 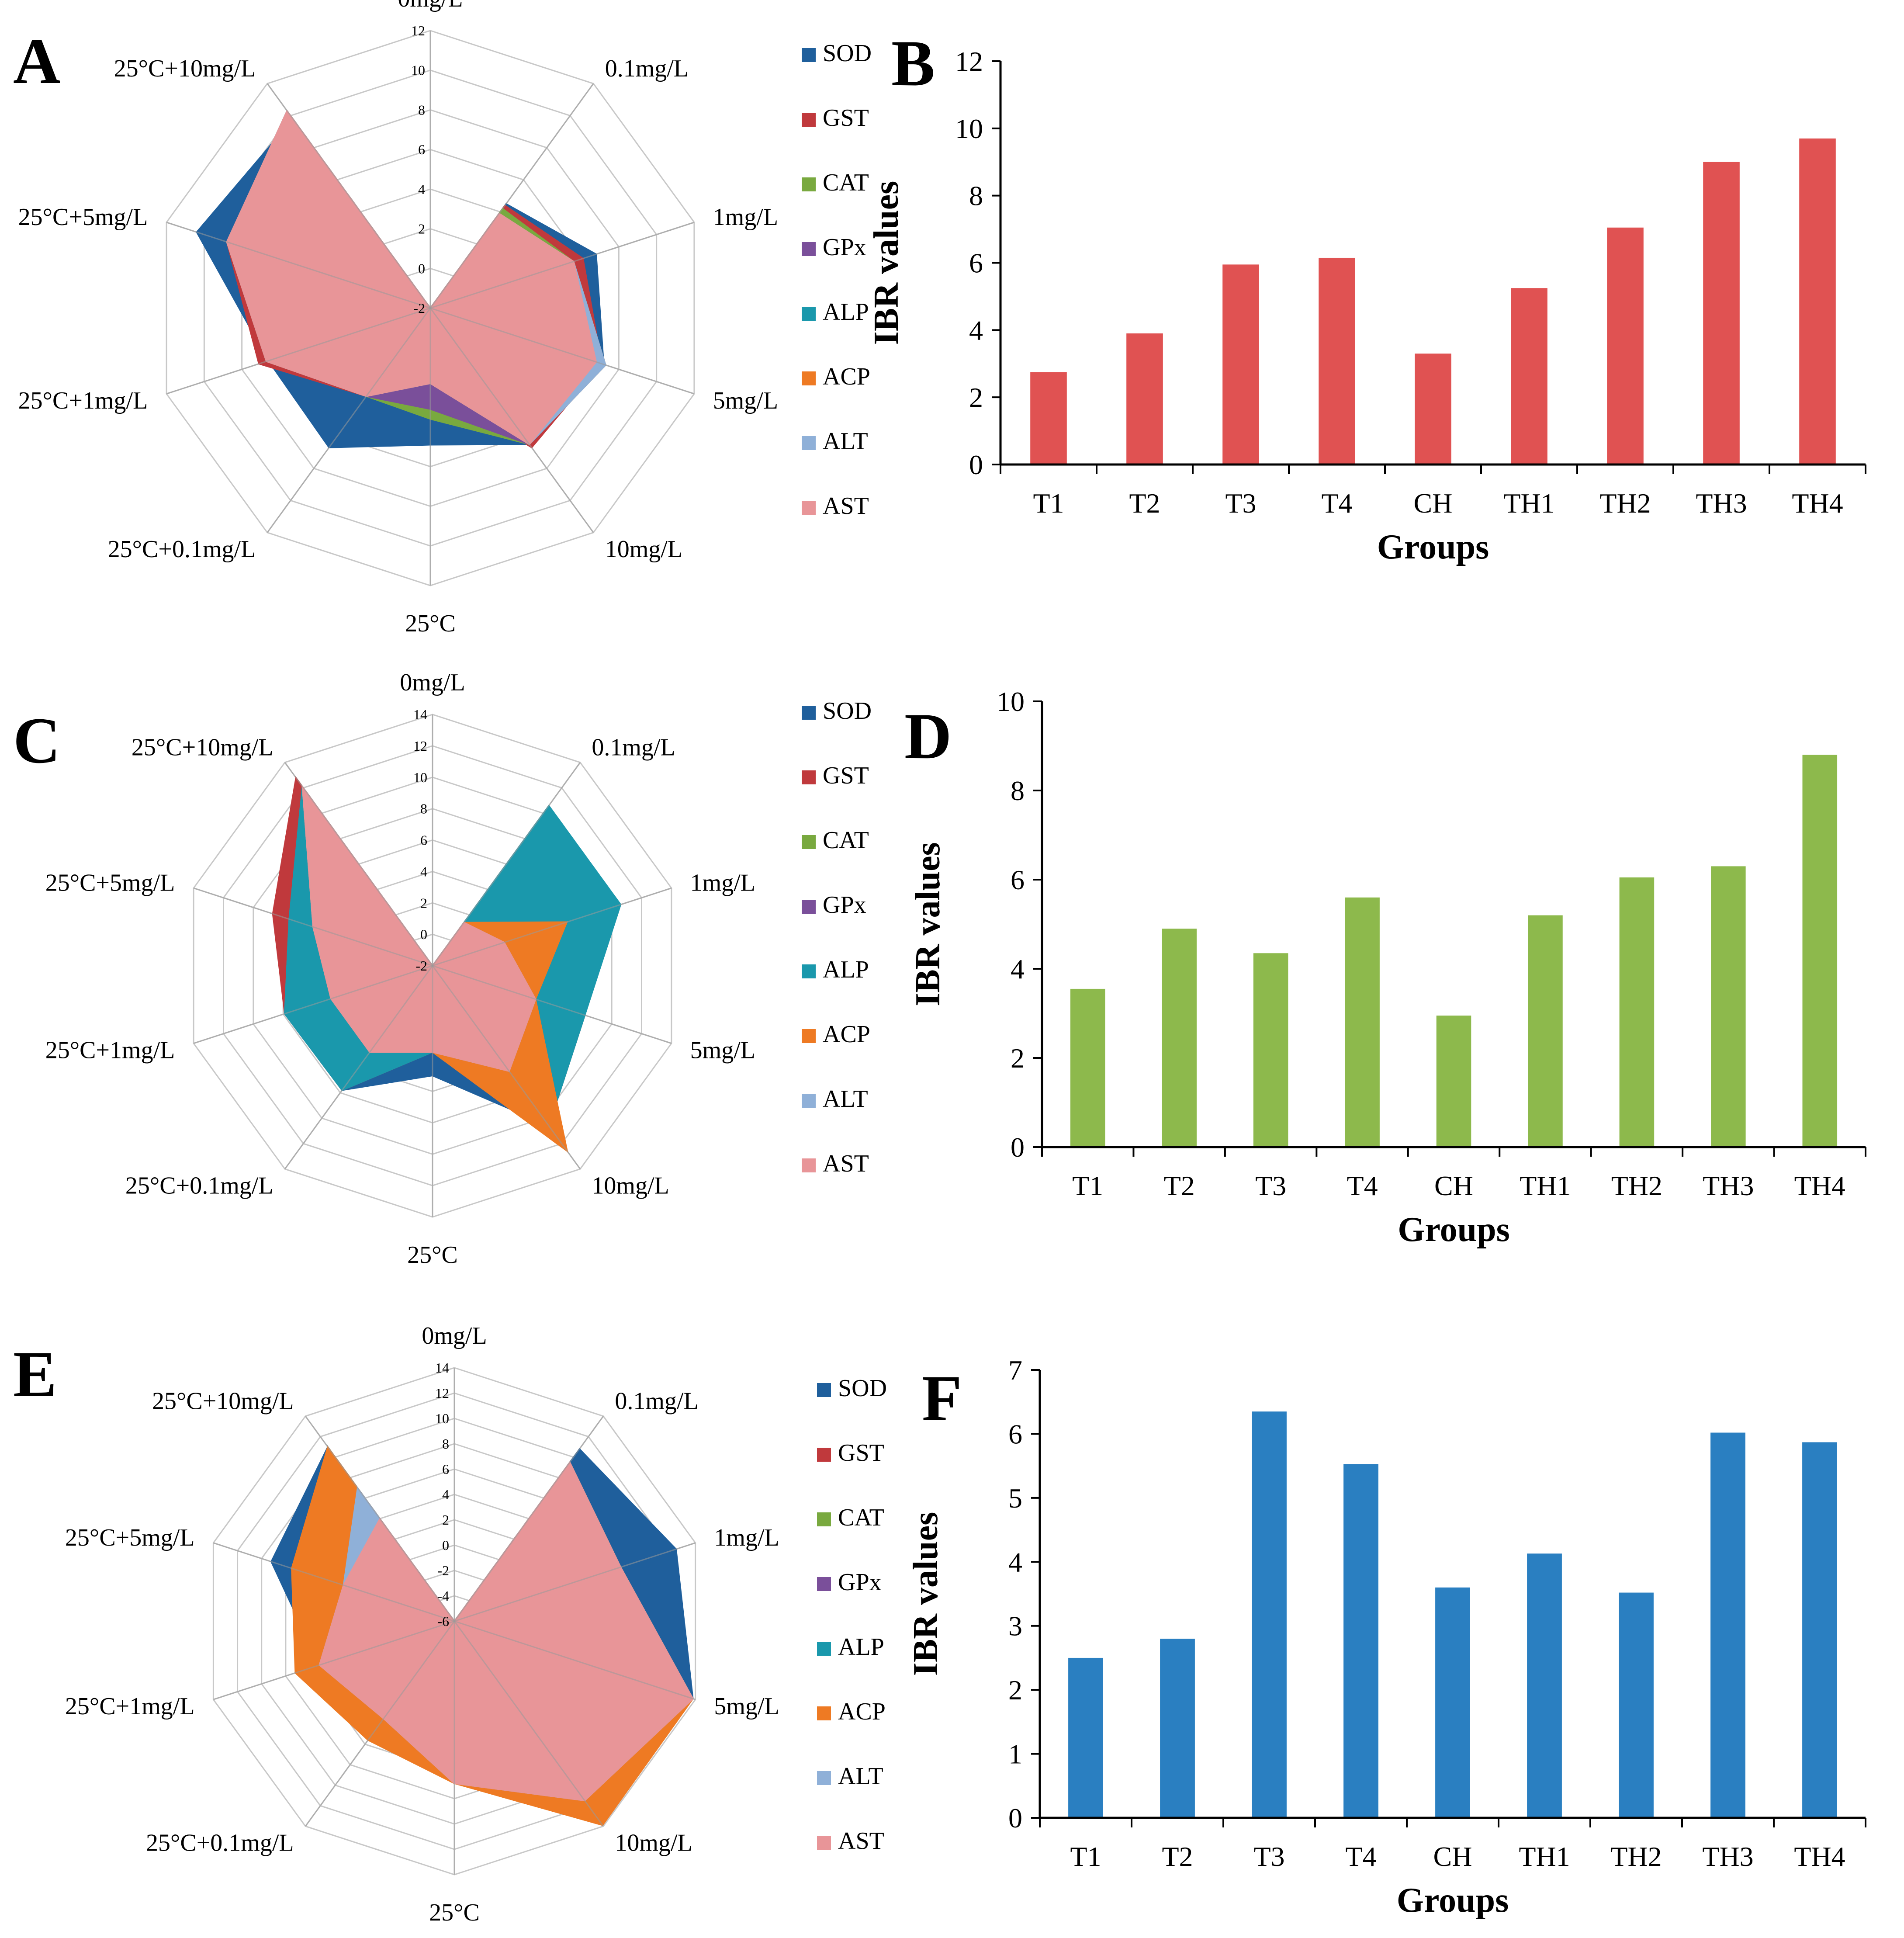 I want to click on panel-letter-e: E, so click(x=35, y=1374).